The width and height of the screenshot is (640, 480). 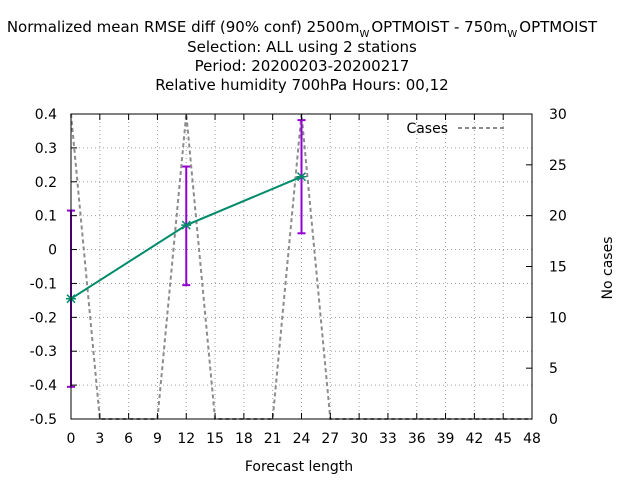 I want to click on legend-label-cases: Cases, so click(x=427, y=129).